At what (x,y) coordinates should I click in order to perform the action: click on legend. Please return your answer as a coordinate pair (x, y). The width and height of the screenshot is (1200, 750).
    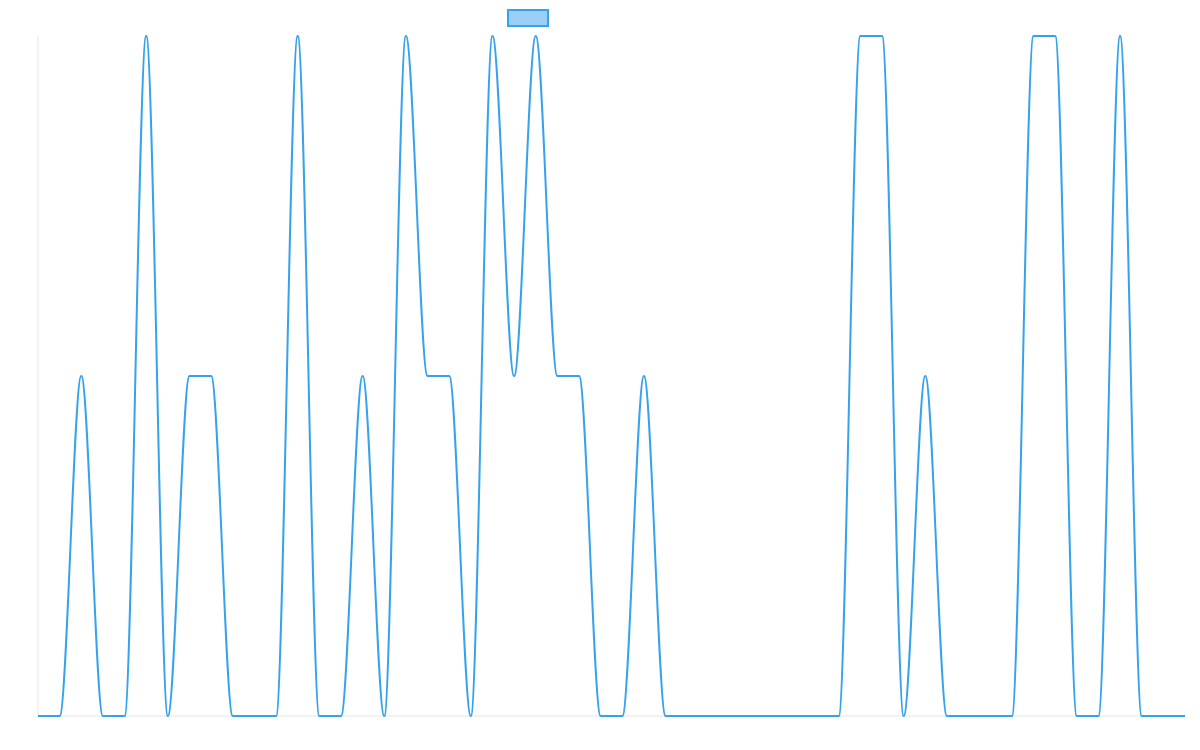
    Looking at the image, I should click on (528, 18).